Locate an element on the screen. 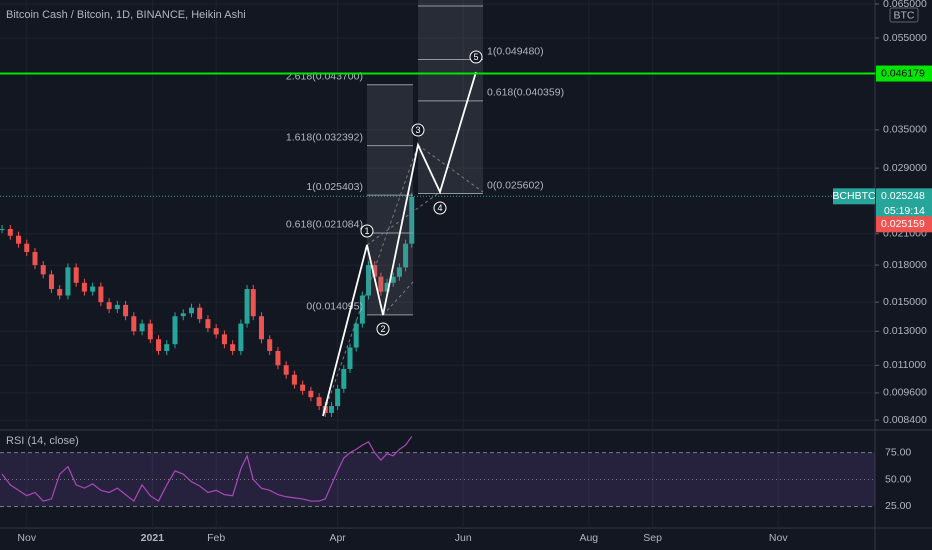 The width and height of the screenshot is (932, 550). y-tick-label: 0.011000 is located at coordinates (904, 365).